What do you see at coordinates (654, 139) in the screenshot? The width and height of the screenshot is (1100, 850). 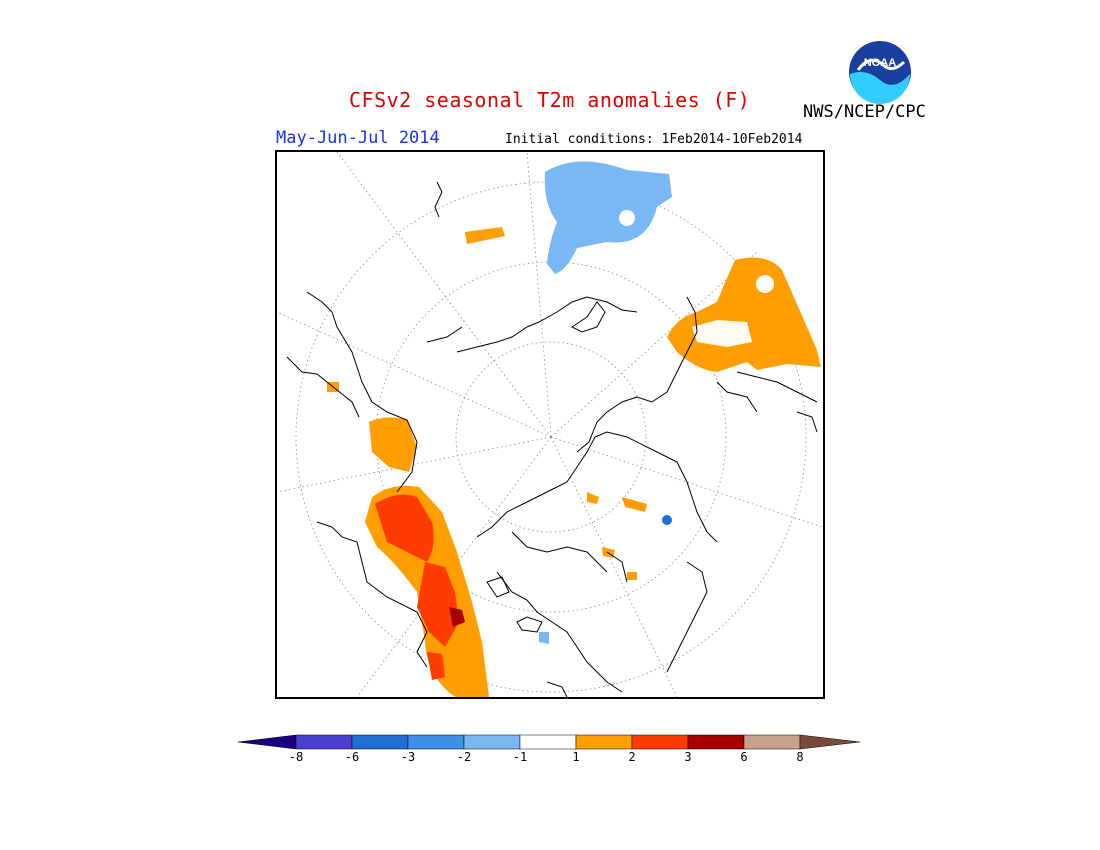 I see `initial-conditions-label: Initial conditions: 1Feb2014-10Feb2014` at bounding box center [654, 139].